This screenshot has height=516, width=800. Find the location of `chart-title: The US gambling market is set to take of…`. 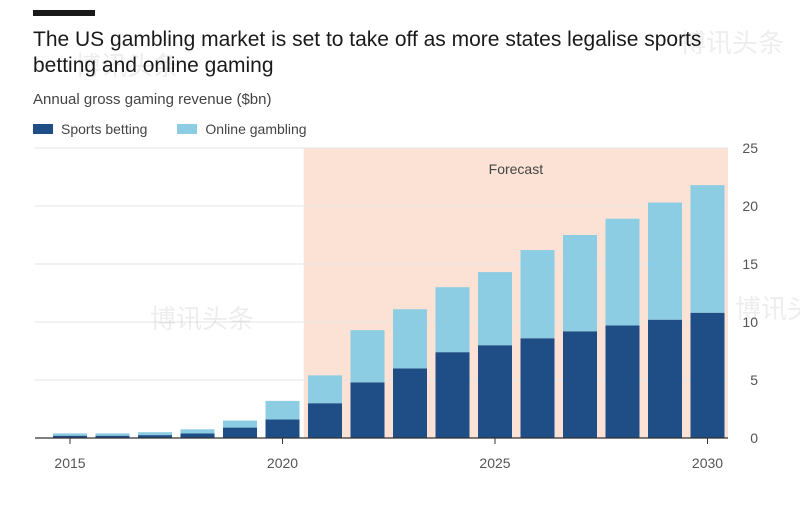

chart-title: The US gambling market is set to take of… is located at coordinates (367, 52).